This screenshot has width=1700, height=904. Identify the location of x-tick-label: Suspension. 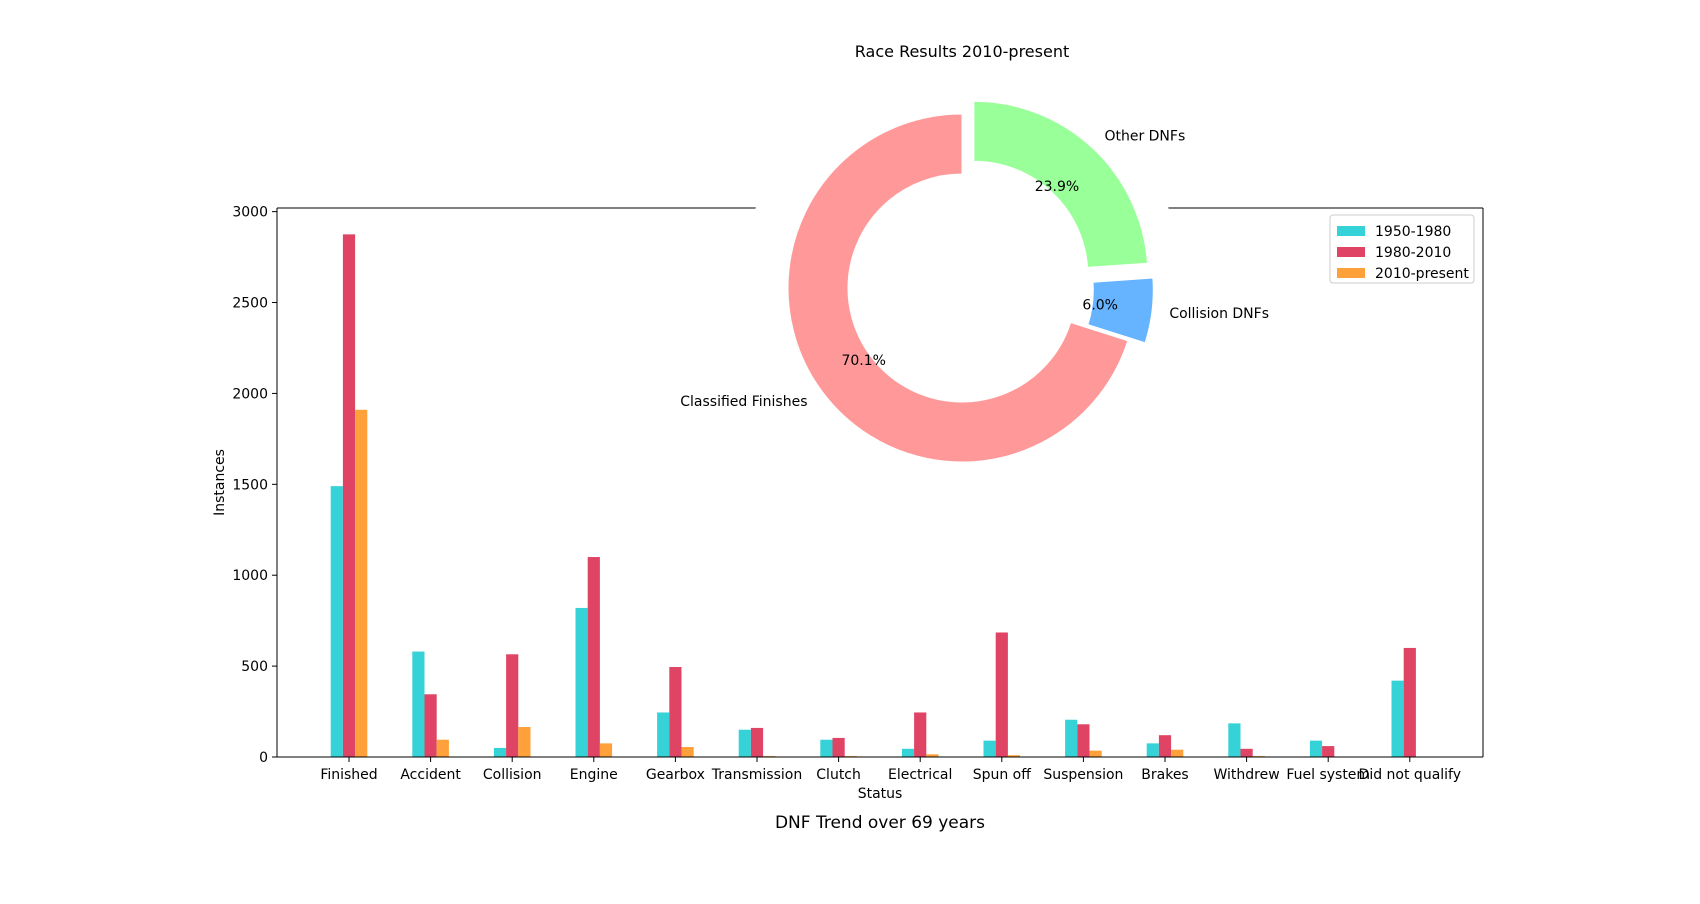
(1083, 775).